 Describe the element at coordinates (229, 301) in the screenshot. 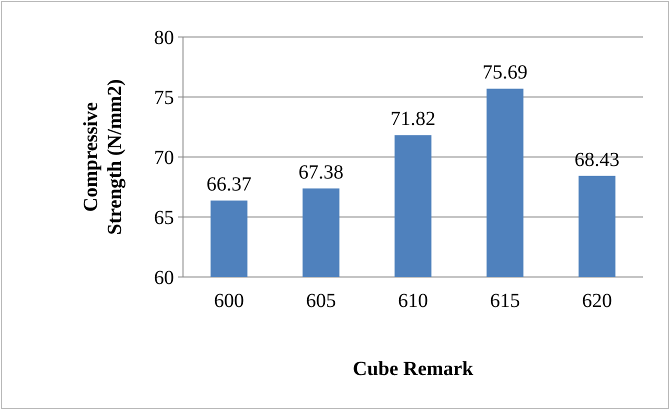

I see `x-tick-label: 600` at that location.